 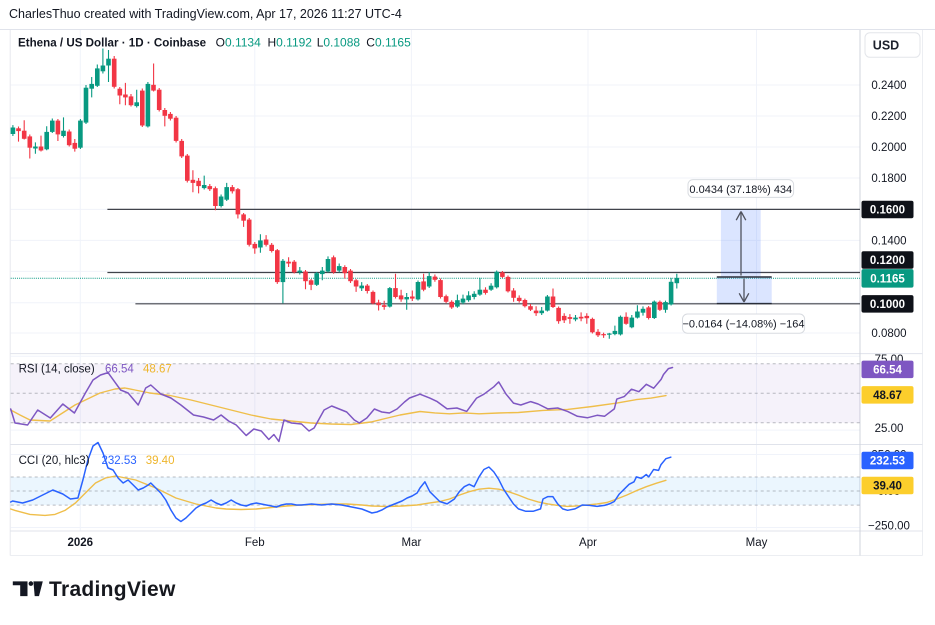 I want to click on svg-text: 0.1800, so click(x=888, y=179).